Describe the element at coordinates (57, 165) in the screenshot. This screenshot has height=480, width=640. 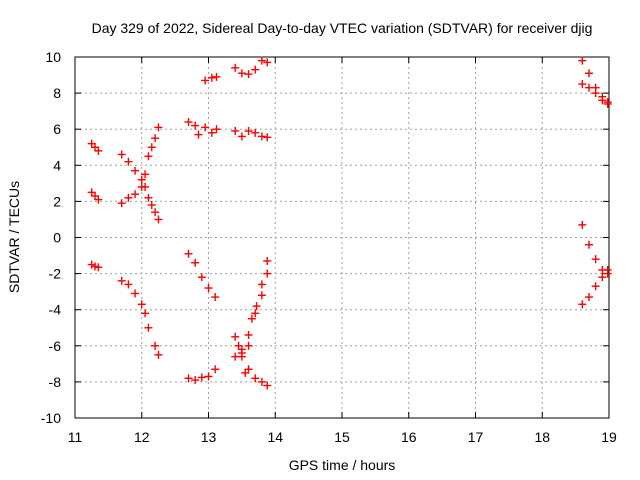
I see `y-tick-label: 4` at that location.